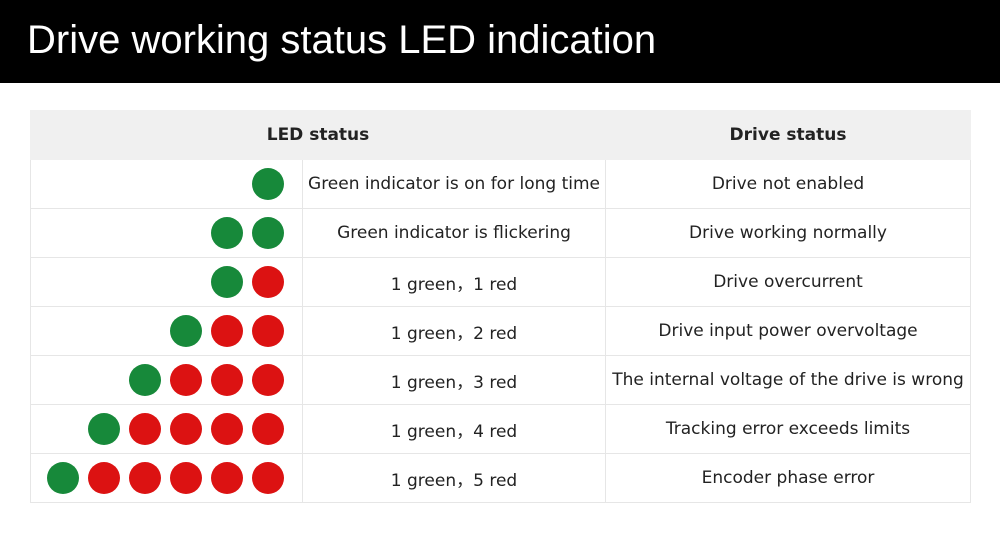 This screenshot has height=553, width=1000. What do you see at coordinates (788, 282) in the screenshot?
I see `drive-status: Drive overcurrent` at bounding box center [788, 282].